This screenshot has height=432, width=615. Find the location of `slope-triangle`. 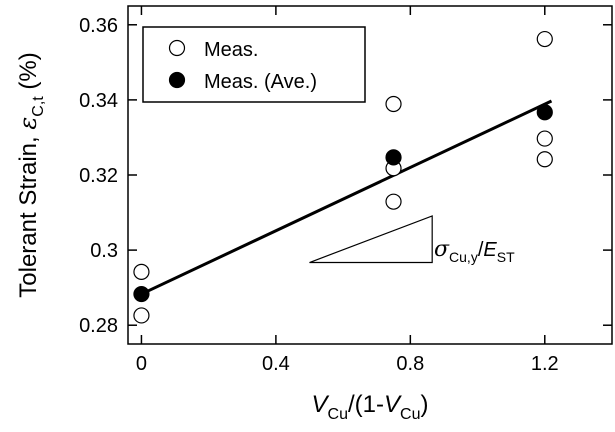

slope-triangle is located at coordinates (371, 239).